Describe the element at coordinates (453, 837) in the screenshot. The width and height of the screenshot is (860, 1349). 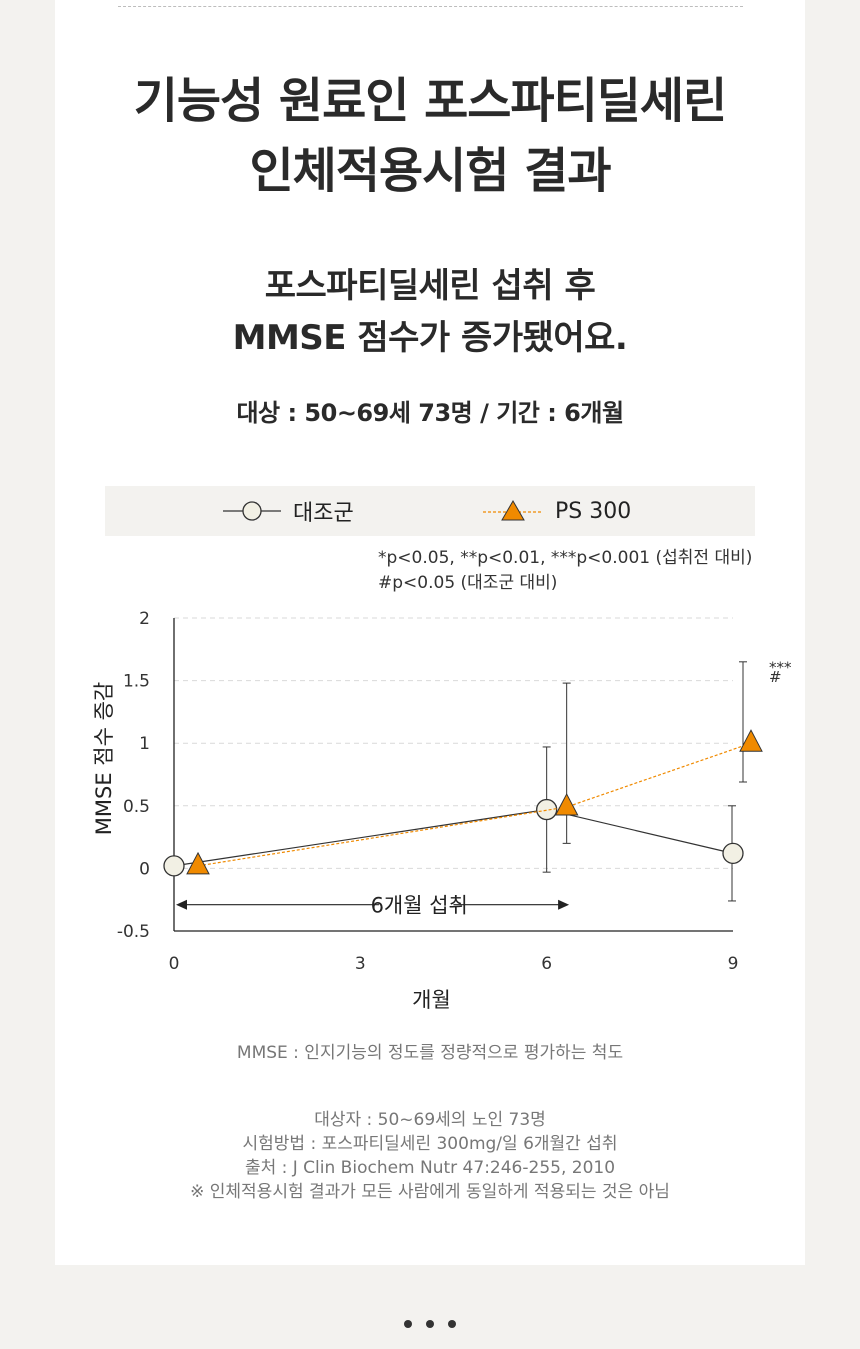
I see `series-line-control` at that location.